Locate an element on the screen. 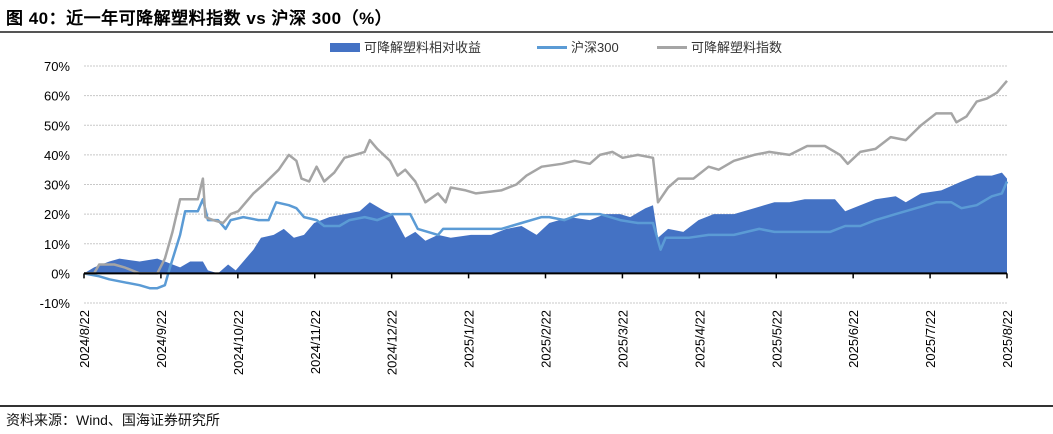 This screenshot has width=1053, height=434. x-tick-label: 2024/10/22 is located at coordinates (238, 342).